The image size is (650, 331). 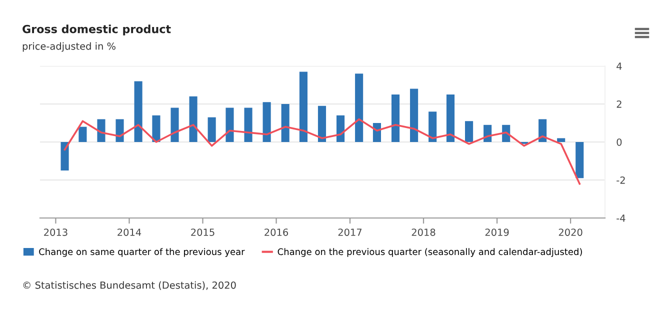 I want to click on x-tick-label: 2013, so click(x=56, y=232).